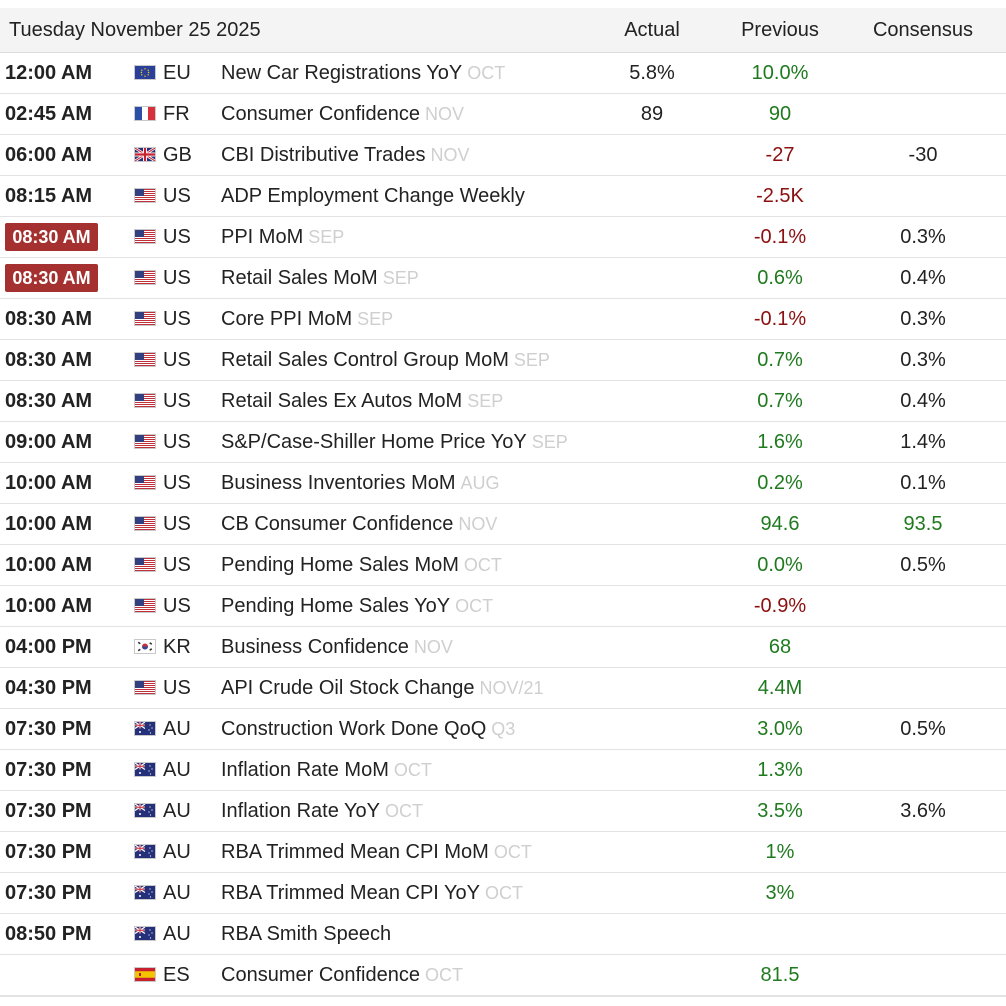 Image resolution: width=1006 pixels, height=1006 pixels. What do you see at coordinates (177, 811) in the screenshot?
I see `country-code: AU` at bounding box center [177, 811].